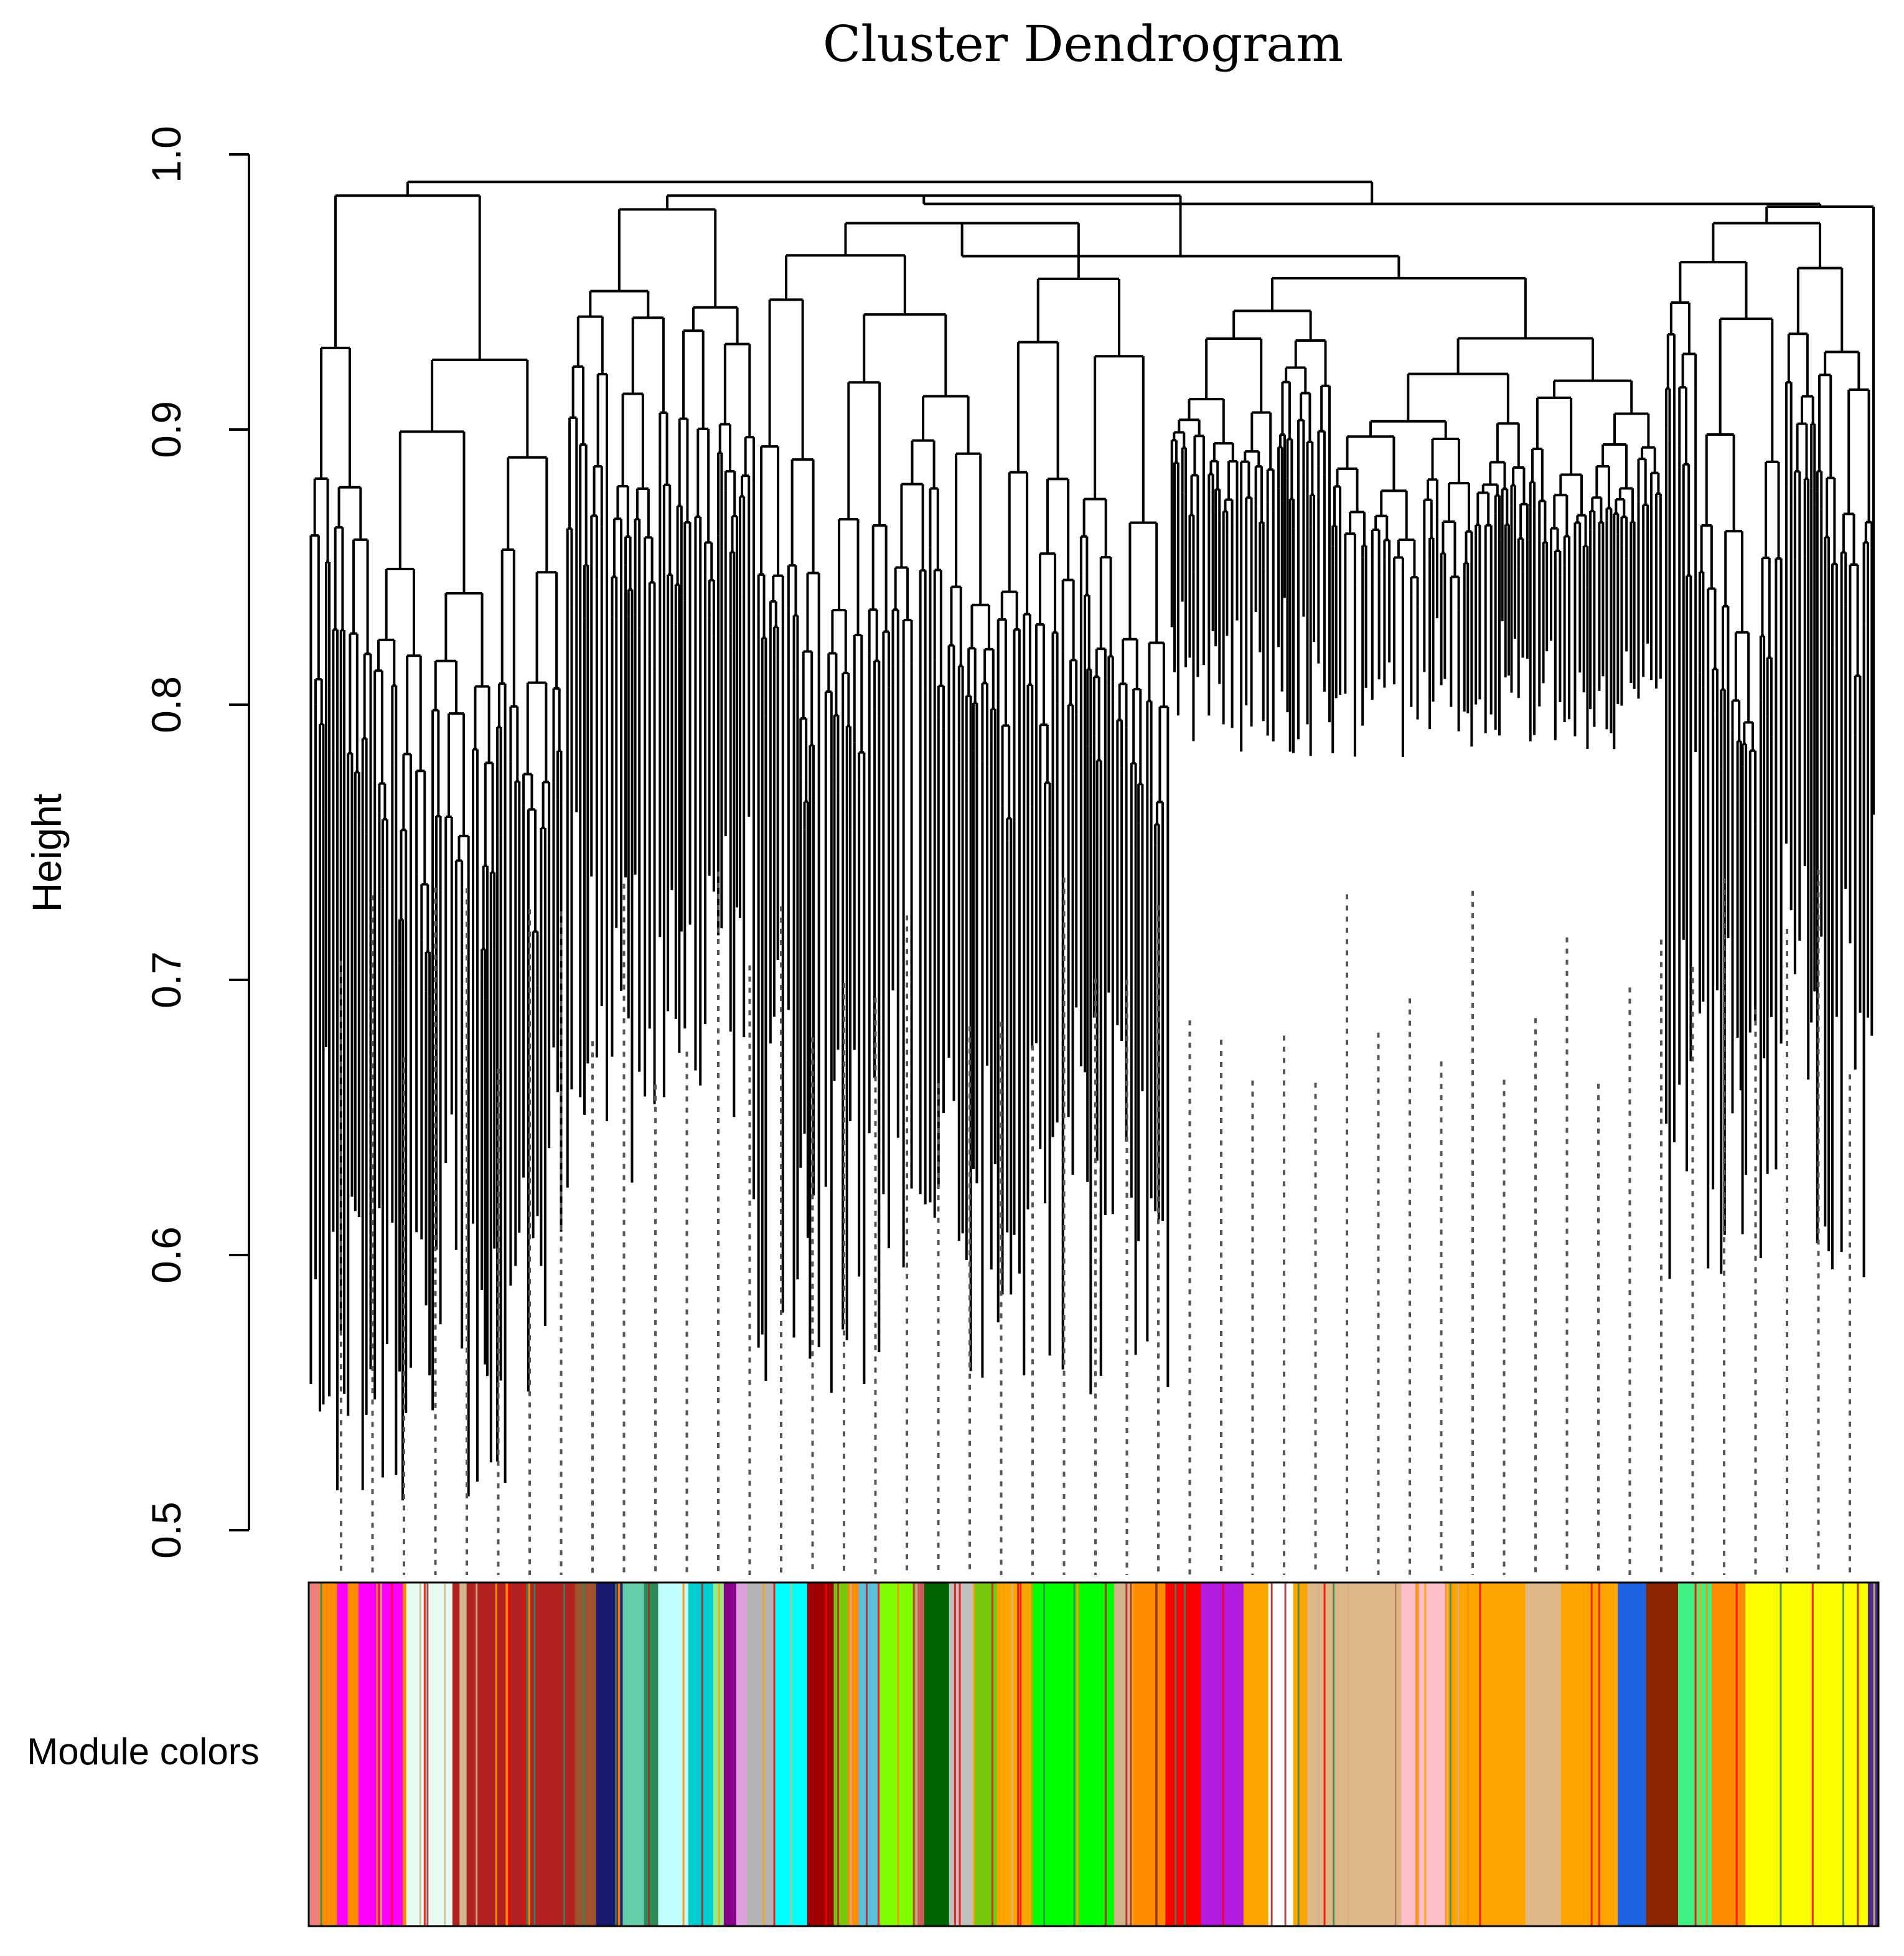 Image resolution: width=1904 pixels, height=1956 pixels. I want to click on y-tick-label: 0.8, so click(166, 704).